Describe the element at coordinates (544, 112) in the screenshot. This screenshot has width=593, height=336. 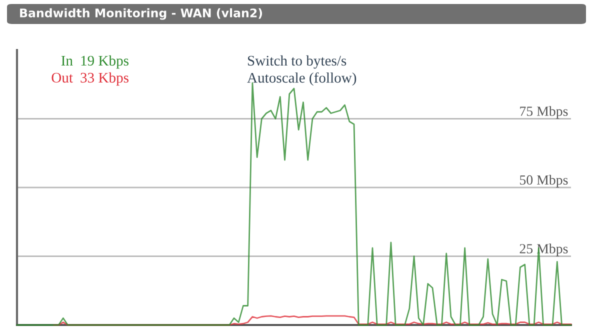
I see `y-tick-label: 75 Mbps` at that location.